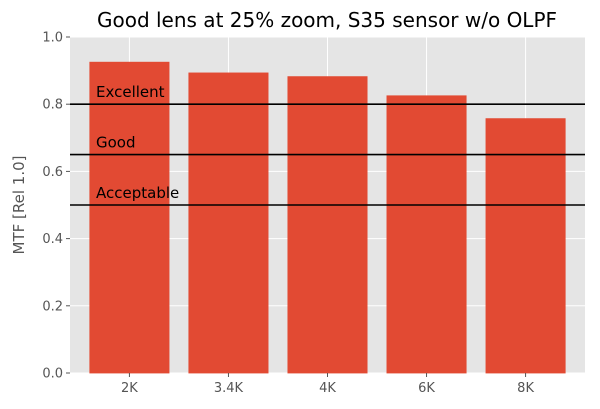 The height and width of the screenshot is (409, 600). I want to click on reference-label-excellent: Excellent, so click(130, 92).